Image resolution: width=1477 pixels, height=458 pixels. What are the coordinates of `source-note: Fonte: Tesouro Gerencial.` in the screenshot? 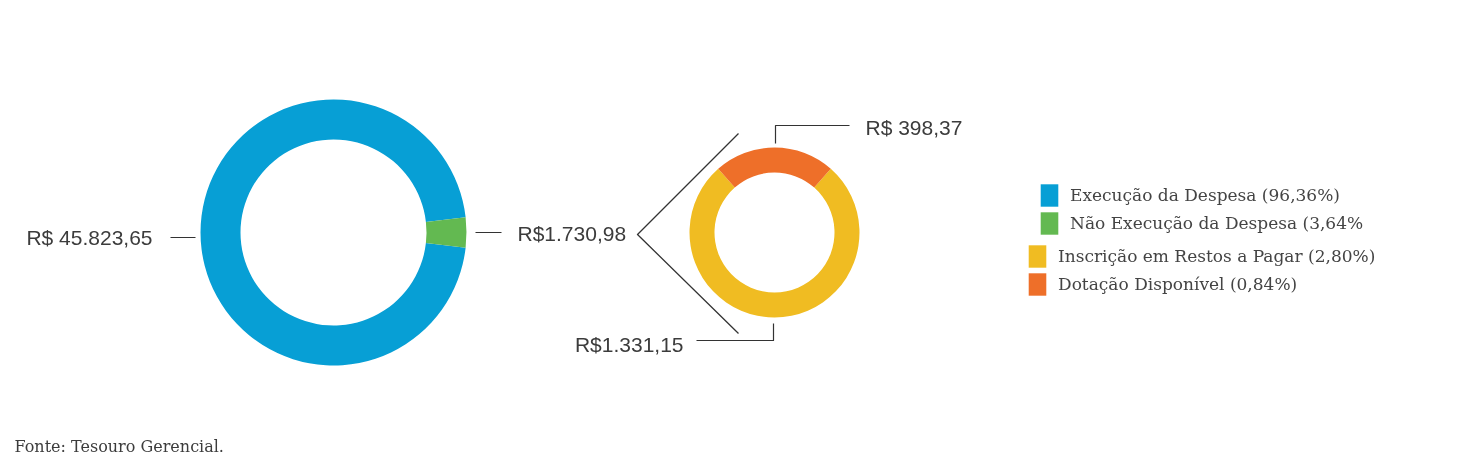 It's located at (119, 446).